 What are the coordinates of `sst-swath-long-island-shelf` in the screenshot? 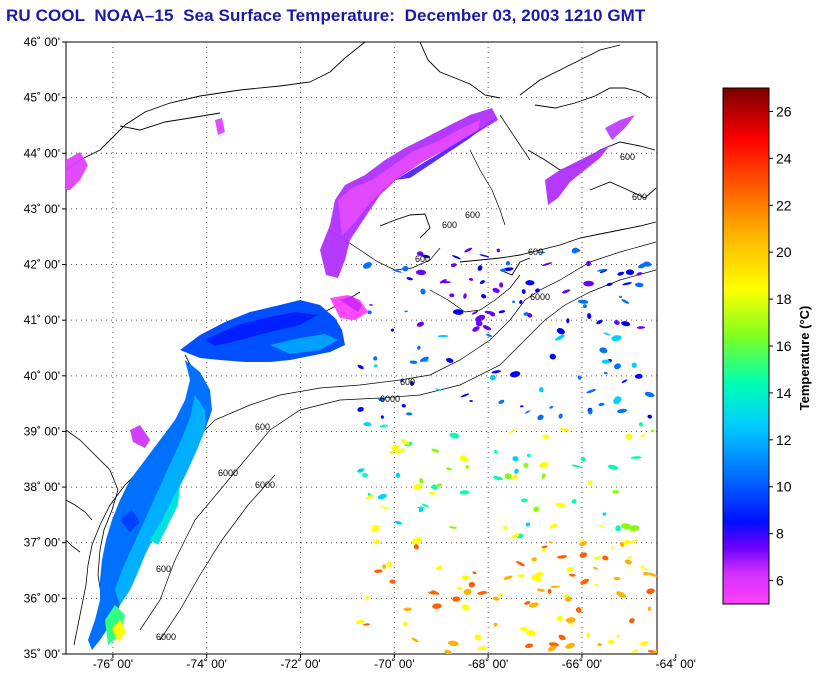 It's located at (262, 331).